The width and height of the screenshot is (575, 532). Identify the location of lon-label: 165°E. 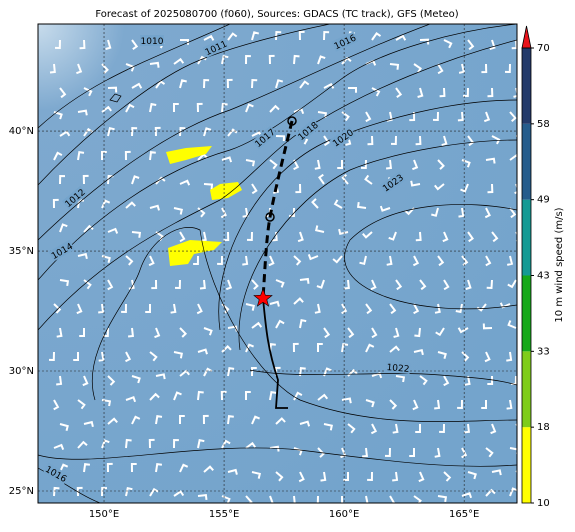
(464, 514).